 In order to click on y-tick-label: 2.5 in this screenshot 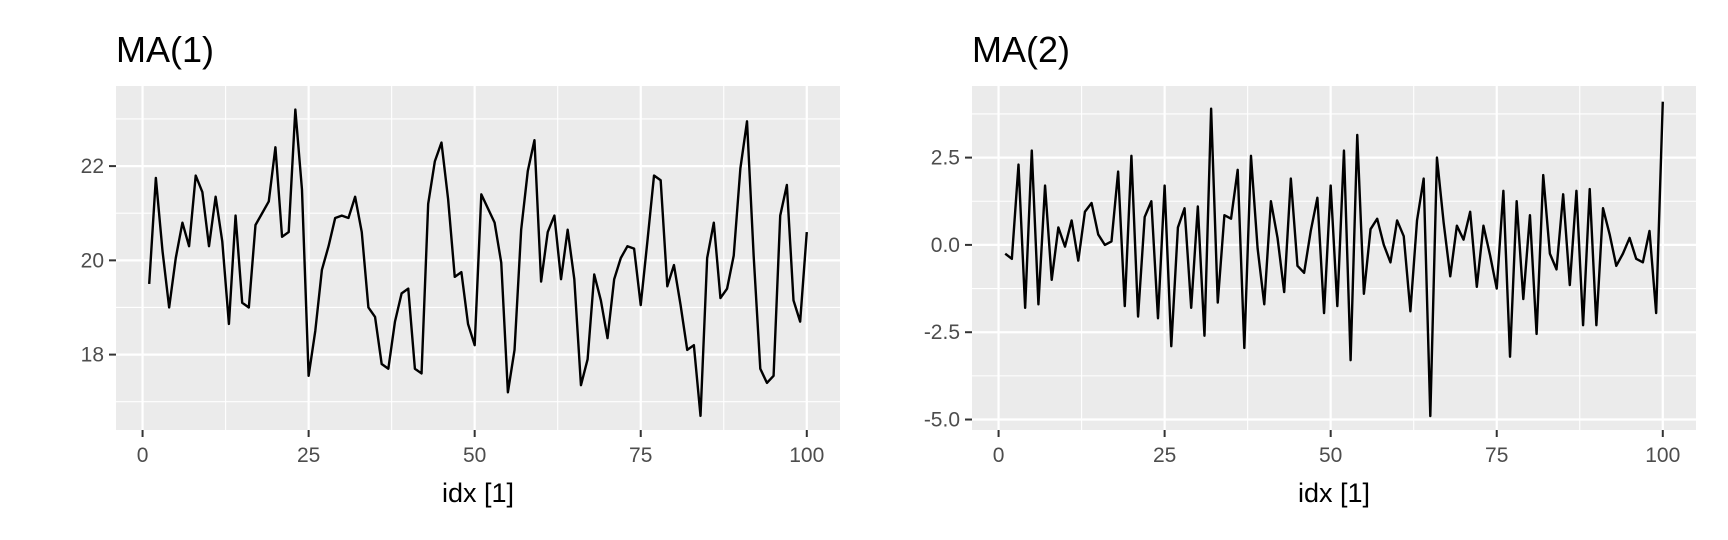, I will do `click(945, 158)`.